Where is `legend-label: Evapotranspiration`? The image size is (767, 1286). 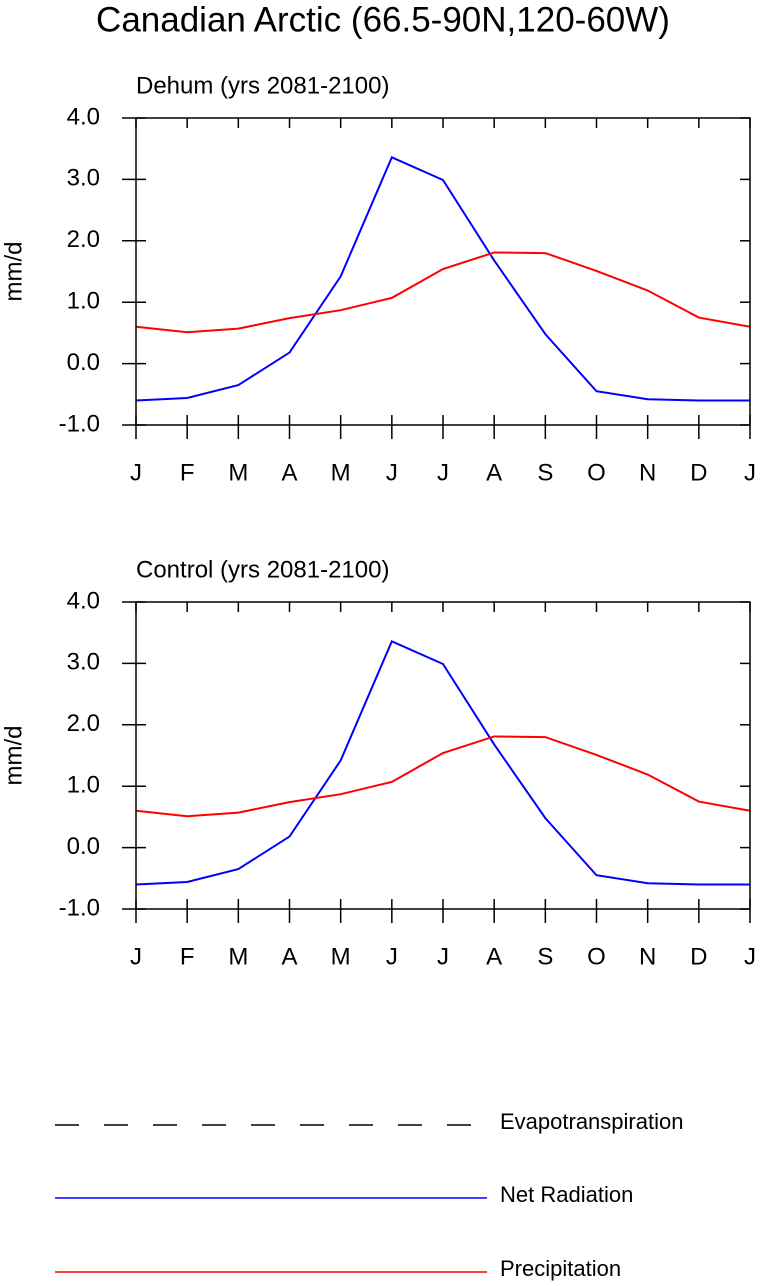 legend-label: Evapotranspiration is located at coordinates (591, 1121).